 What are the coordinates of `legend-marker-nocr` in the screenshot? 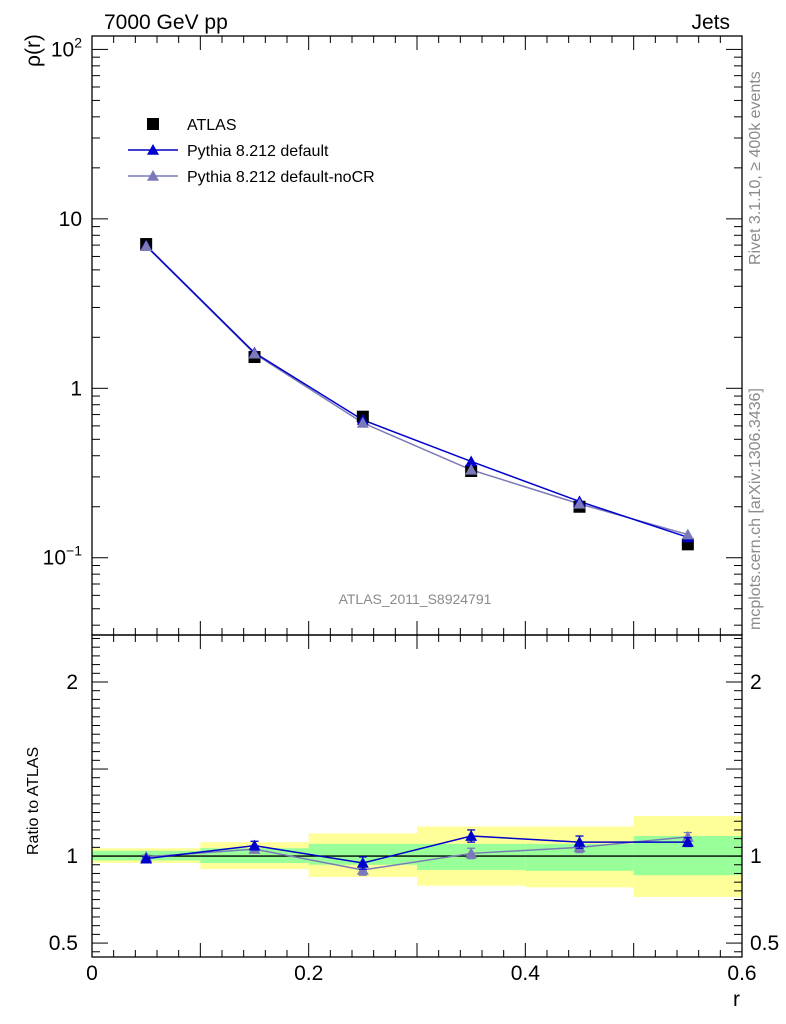 It's located at (153, 175).